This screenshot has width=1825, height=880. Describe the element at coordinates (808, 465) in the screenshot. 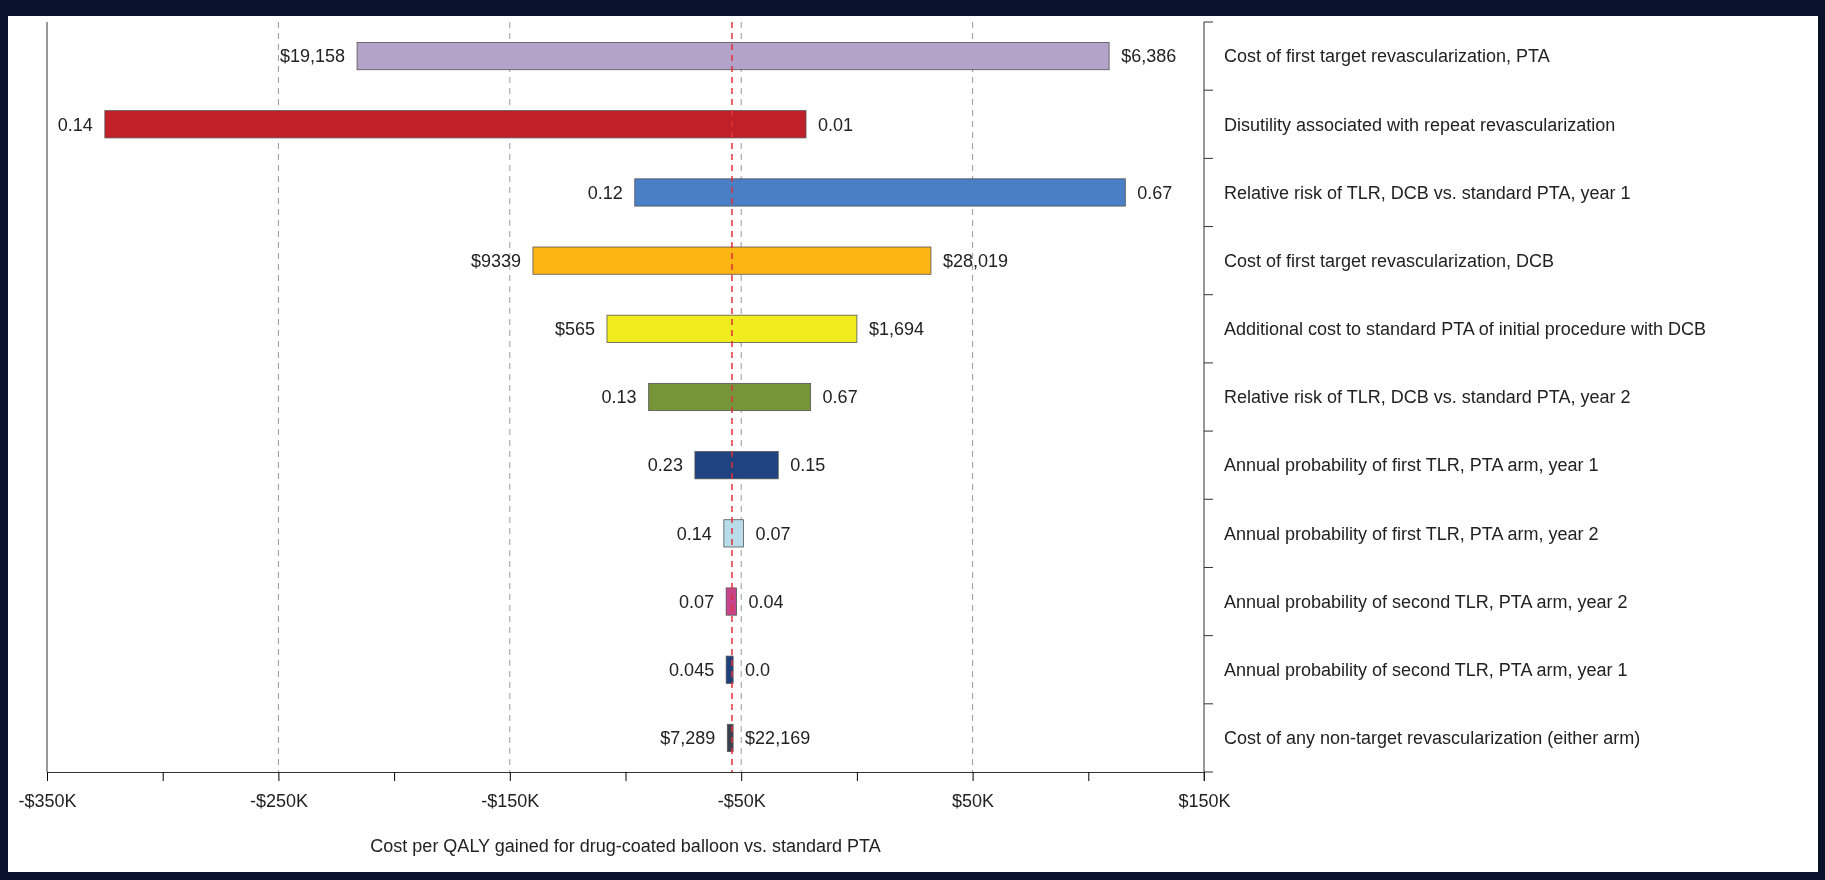

I see `annotation: 0.15` at that location.